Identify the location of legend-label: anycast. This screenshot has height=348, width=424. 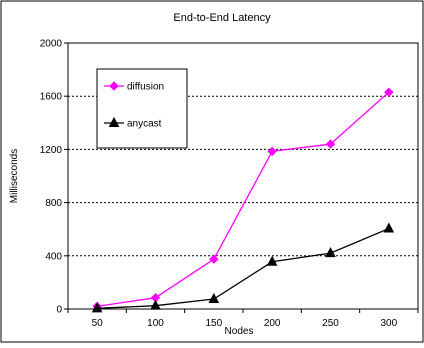
(144, 124).